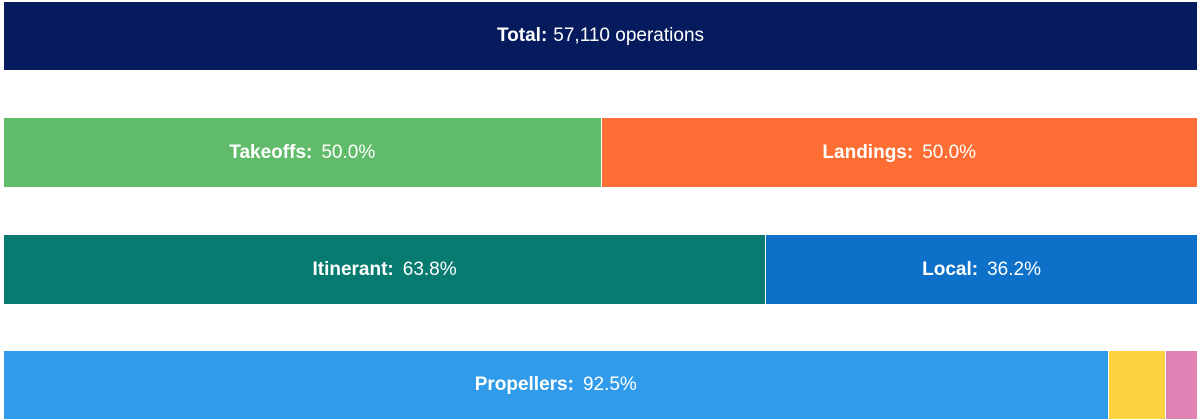 The image size is (1201, 419). Describe the element at coordinates (353, 269) in the screenshot. I see `segment-label: Itinerant:` at that location.